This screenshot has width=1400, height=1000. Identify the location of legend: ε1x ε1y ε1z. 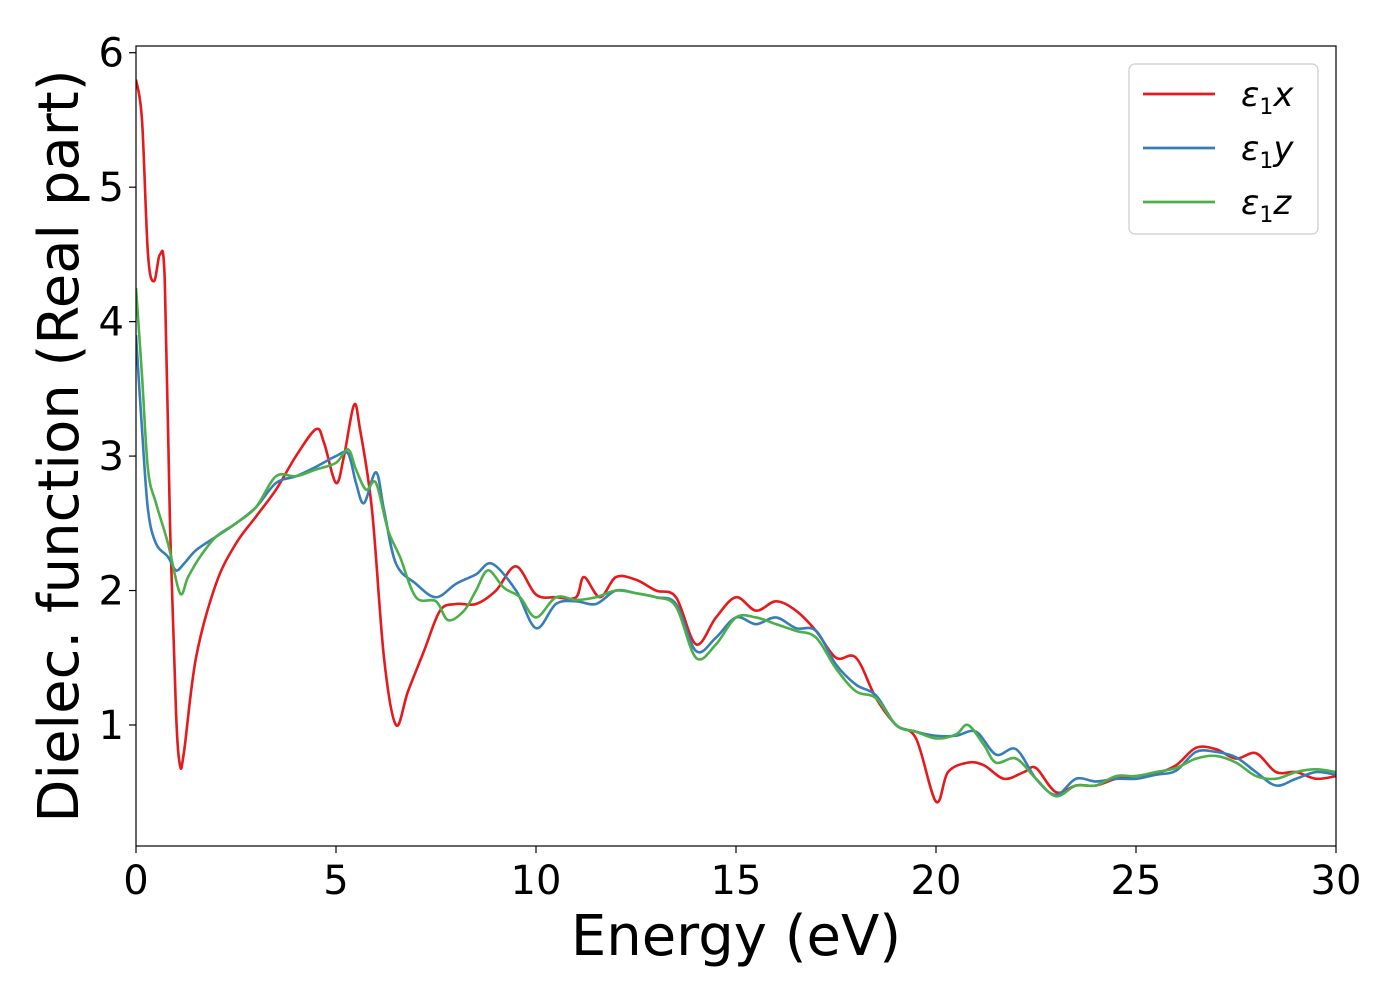
(1223, 149).